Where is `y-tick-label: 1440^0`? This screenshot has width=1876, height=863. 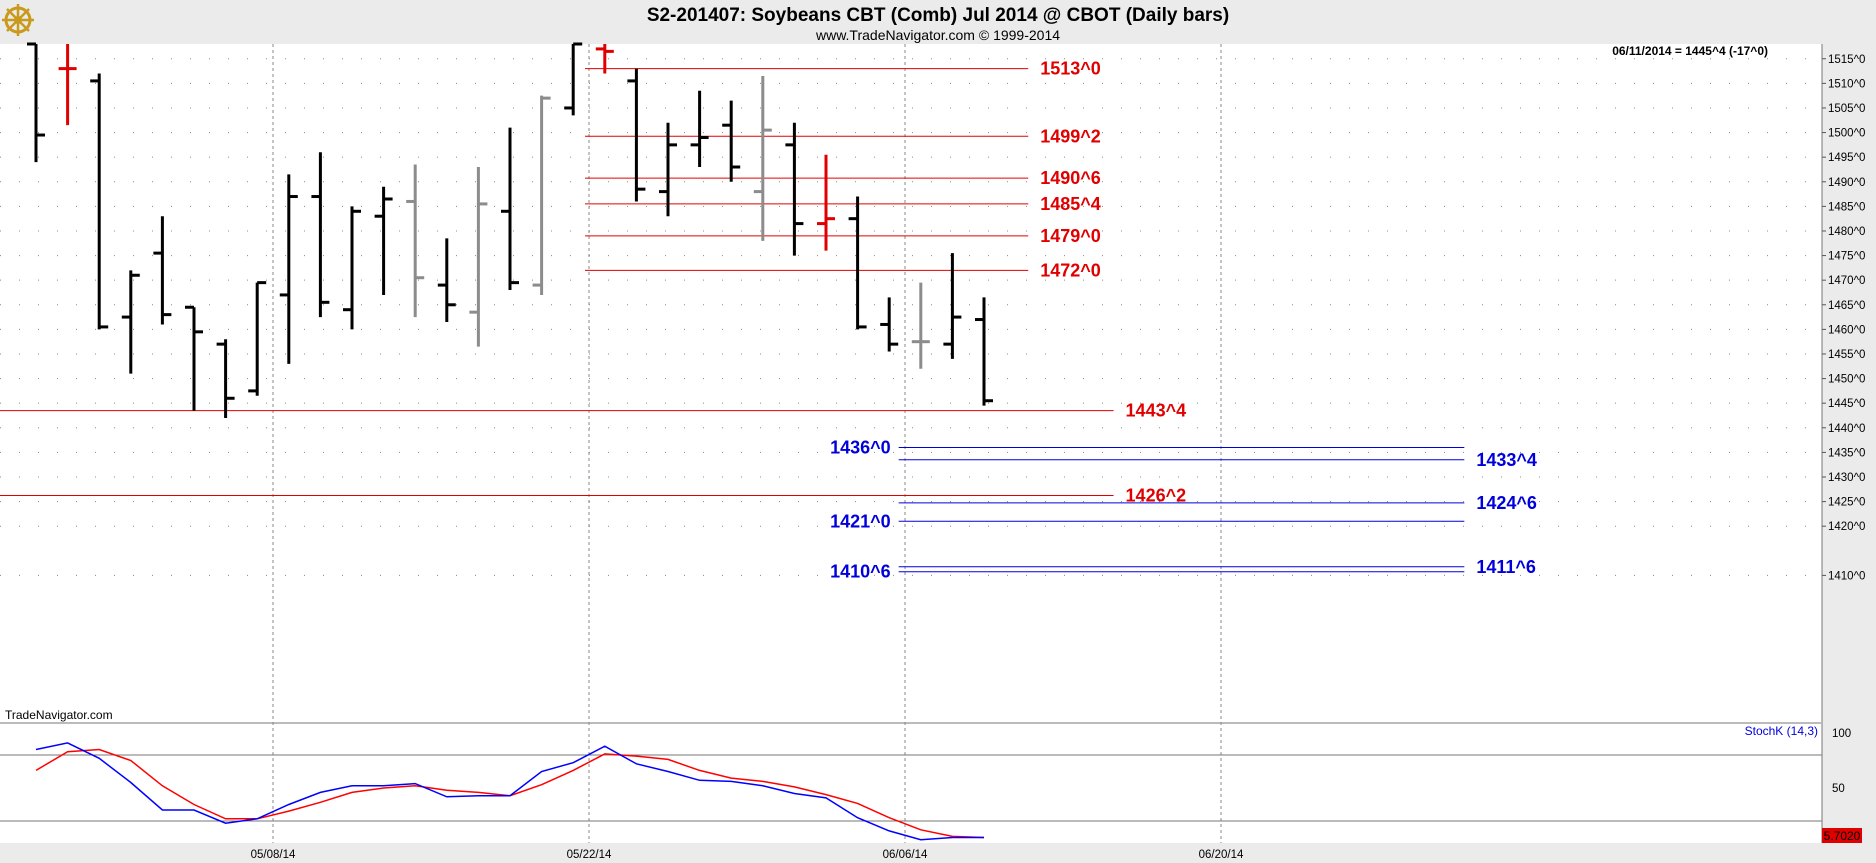 y-tick-label: 1440^0 is located at coordinates (1846, 429).